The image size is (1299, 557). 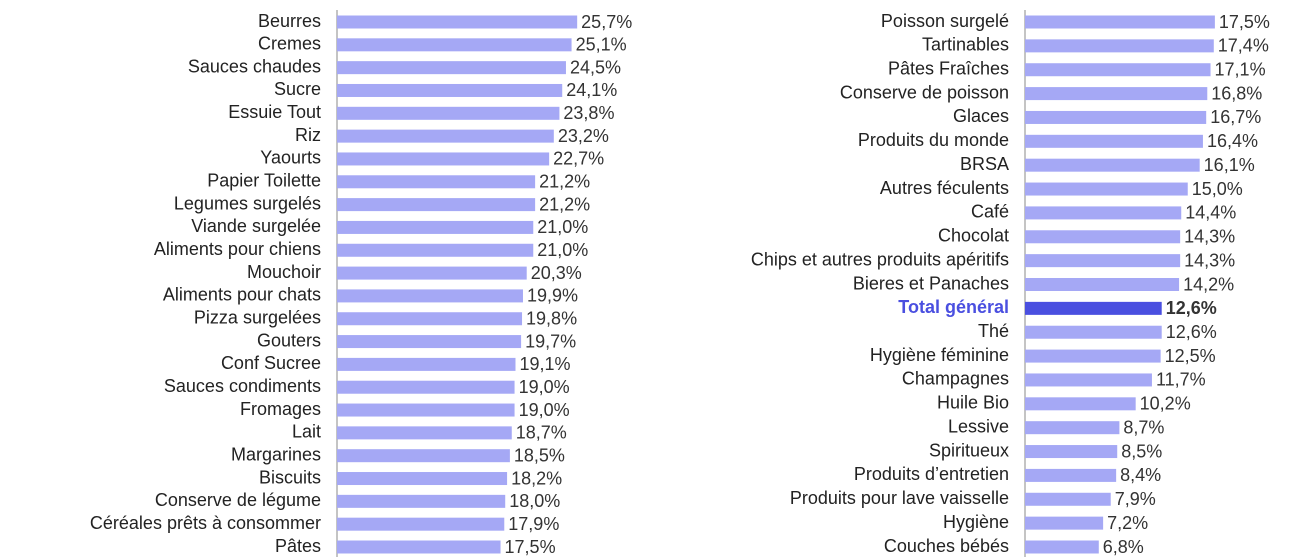 What do you see at coordinates (564, 204) in the screenshot?
I see `value-label: 21,2%` at bounding box center [564, 204].